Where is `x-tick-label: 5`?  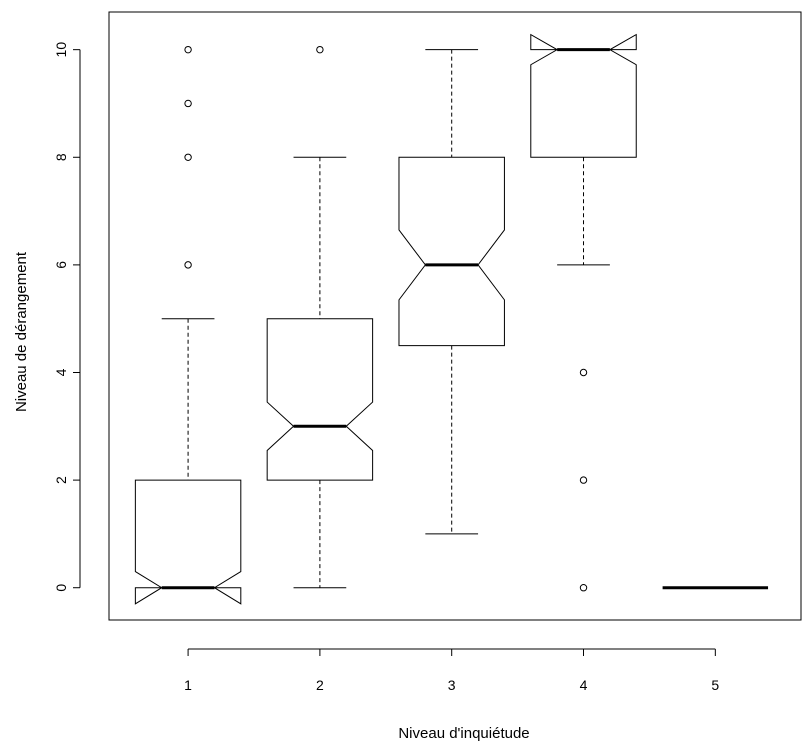
x-tick-label: 5 is located at coordinates (715, 685).